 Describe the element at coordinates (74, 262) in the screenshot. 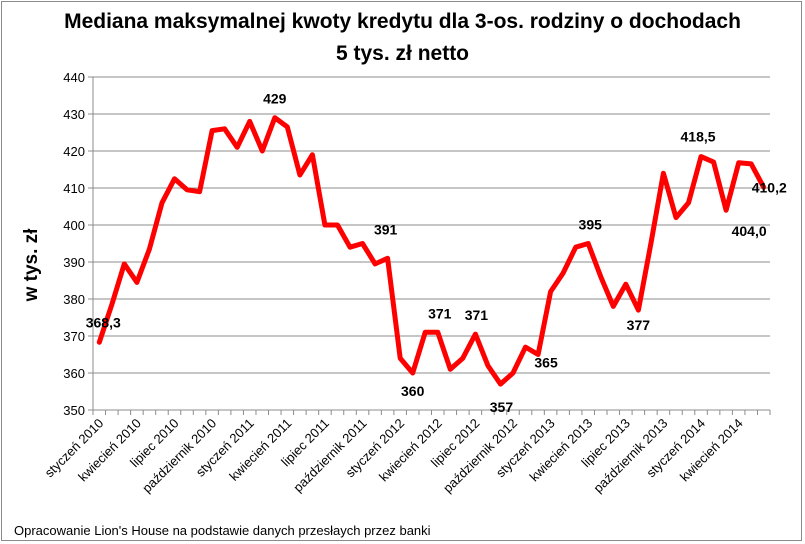

I see `y-tick-label: 390` at that location.